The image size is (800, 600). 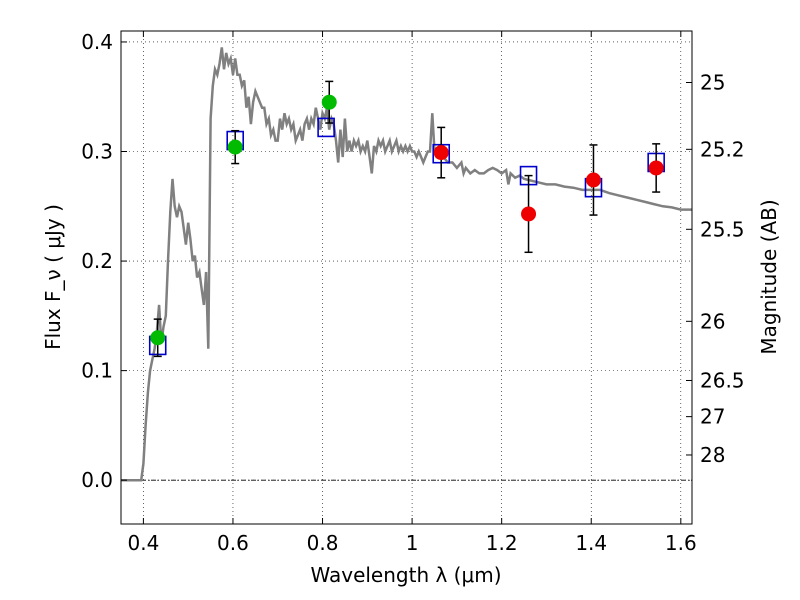 What do you see at coordinates (97, 371) in the screenshot?
I see `y-tick-label: 0.1` at bounding box center [97, 371].